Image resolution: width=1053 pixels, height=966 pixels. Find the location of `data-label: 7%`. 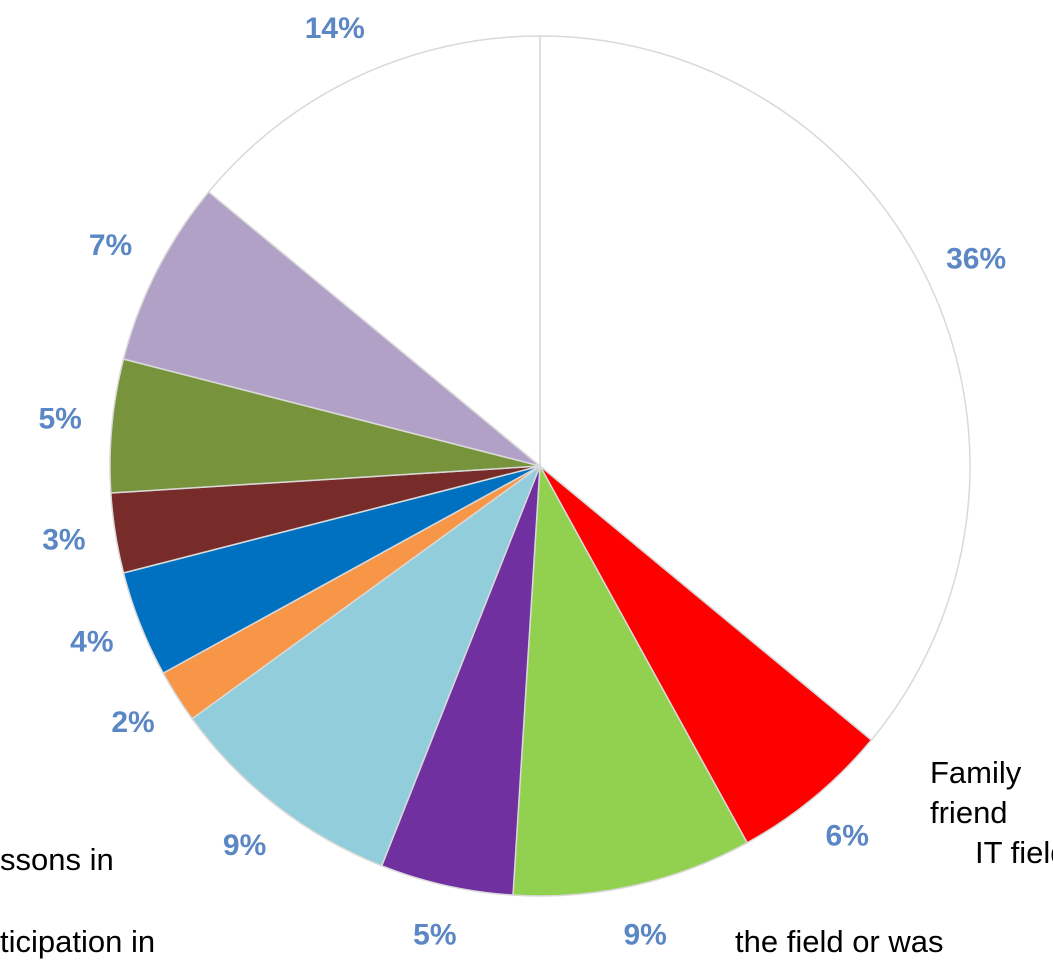

data-label: 7% is located at coordinates (110, 245).